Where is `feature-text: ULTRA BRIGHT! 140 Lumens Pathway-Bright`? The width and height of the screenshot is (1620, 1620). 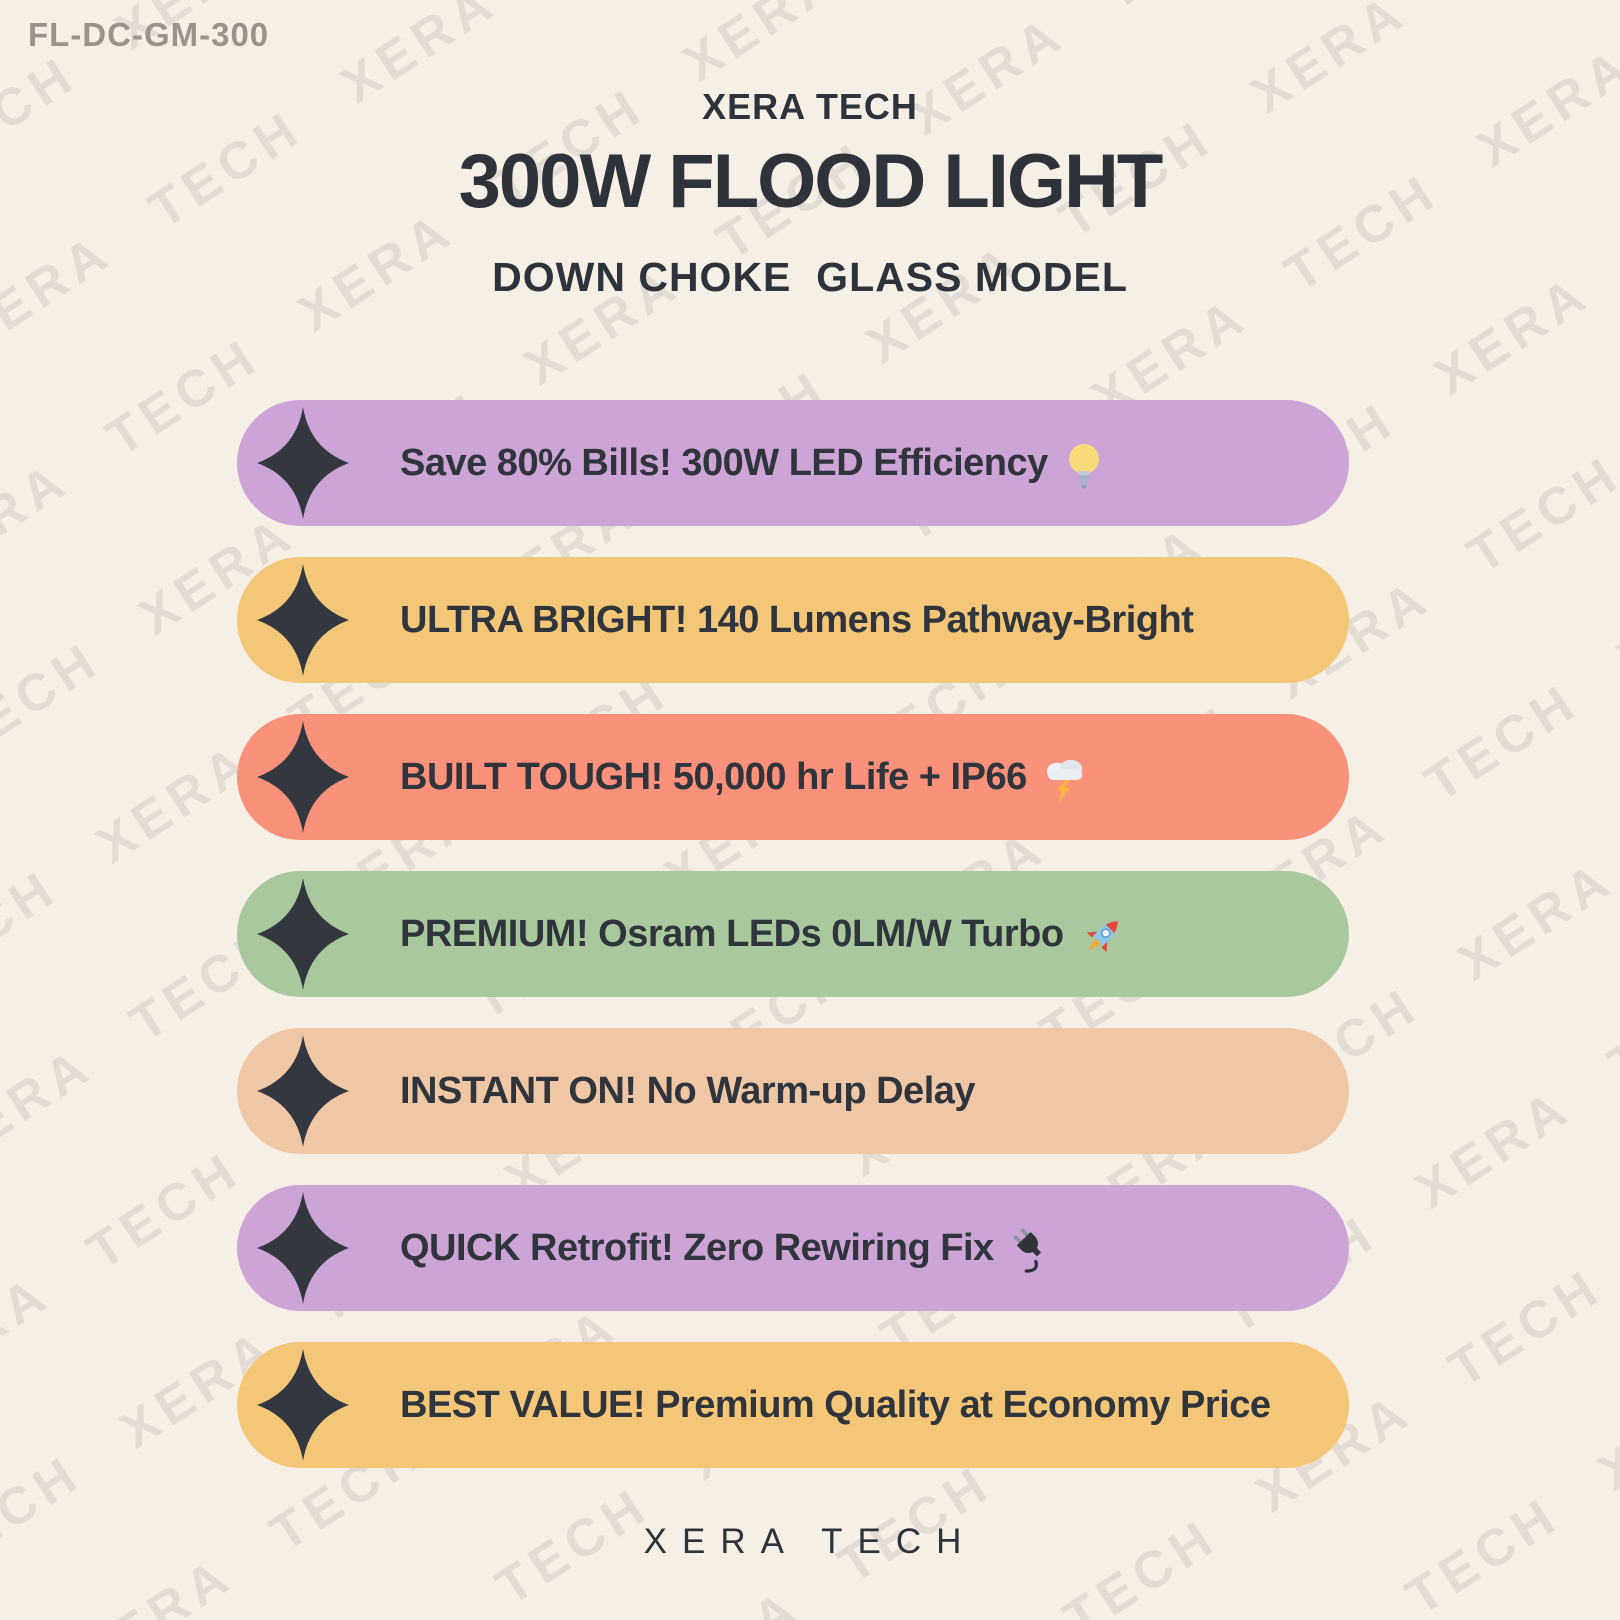 feature-text: ULTRA BRIGHT! 140 Lumens Pathway-Bright is located at coordinates (797, 619).